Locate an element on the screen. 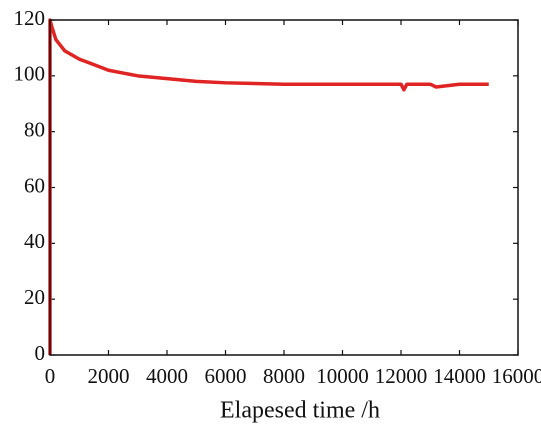  x-tick-label: 0 is located at coordinates (50, 376).